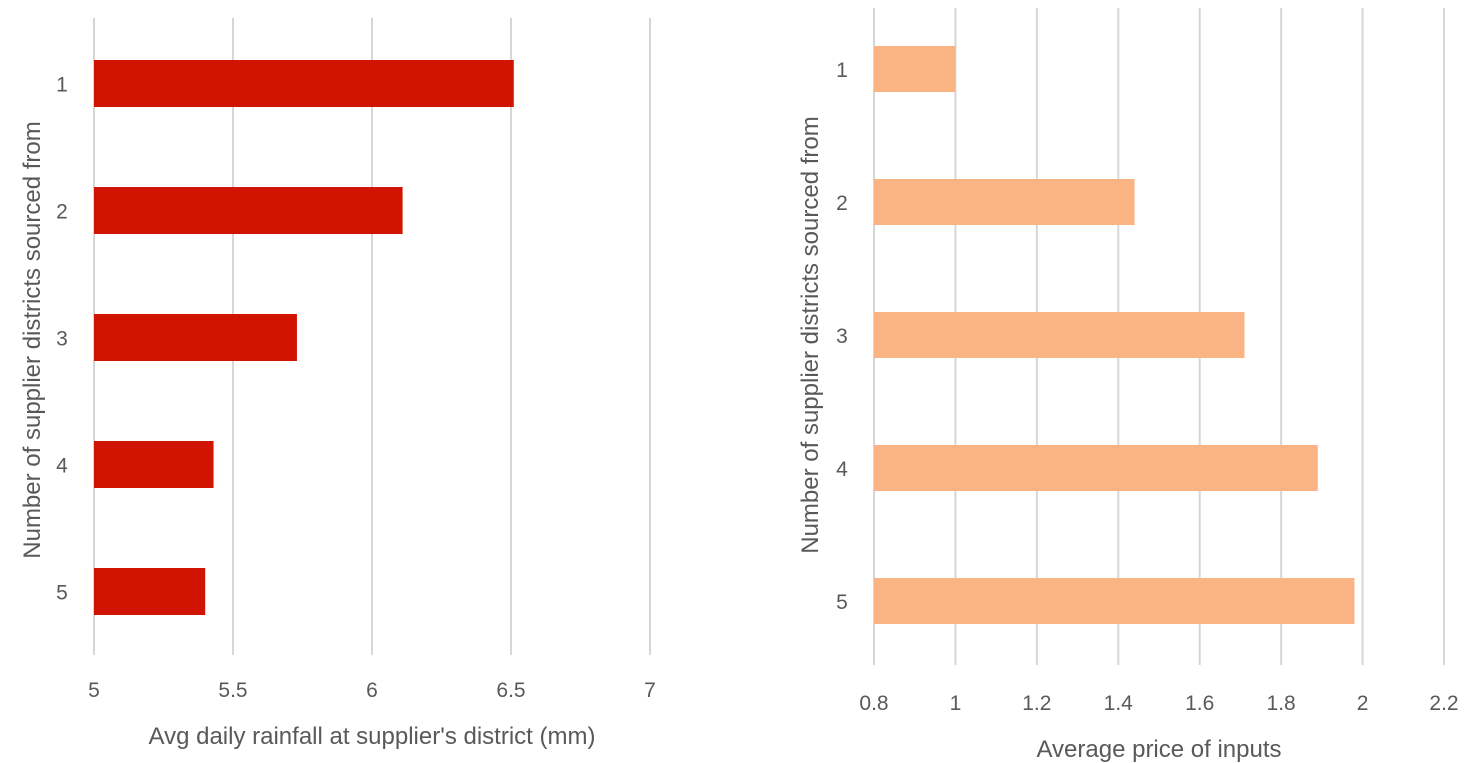 Image resolution: width=1472 pixels, height=763 pixels. I want to click on x-tick-label: 2.2, so click(1443, 703).